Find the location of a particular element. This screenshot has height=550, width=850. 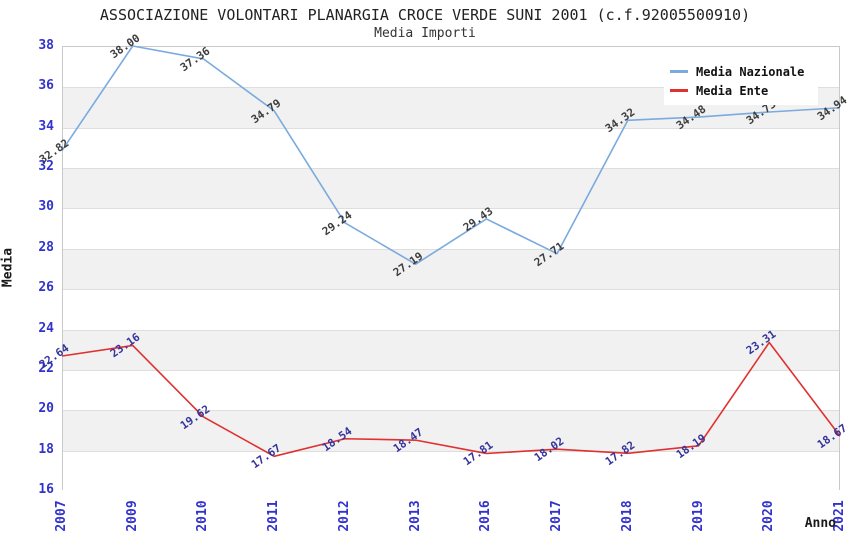

legend-swatch-blue-line is located at coordinates (679, 71).